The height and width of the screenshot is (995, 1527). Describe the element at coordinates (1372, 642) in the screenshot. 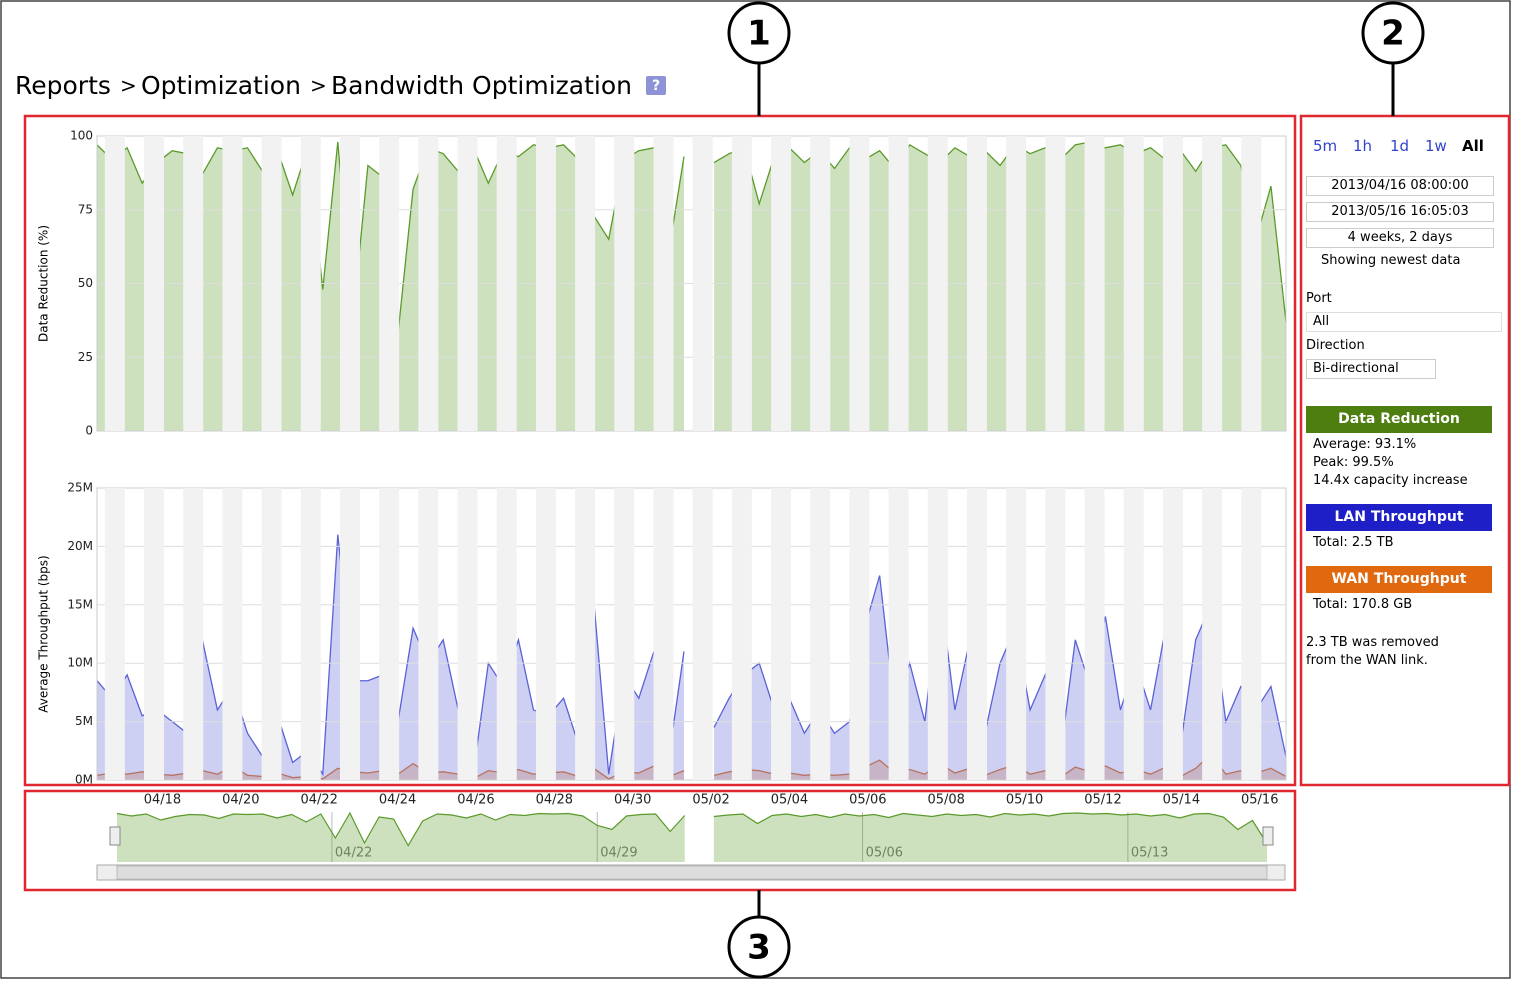

I see `note: 2.3 TB was removed` at that location.